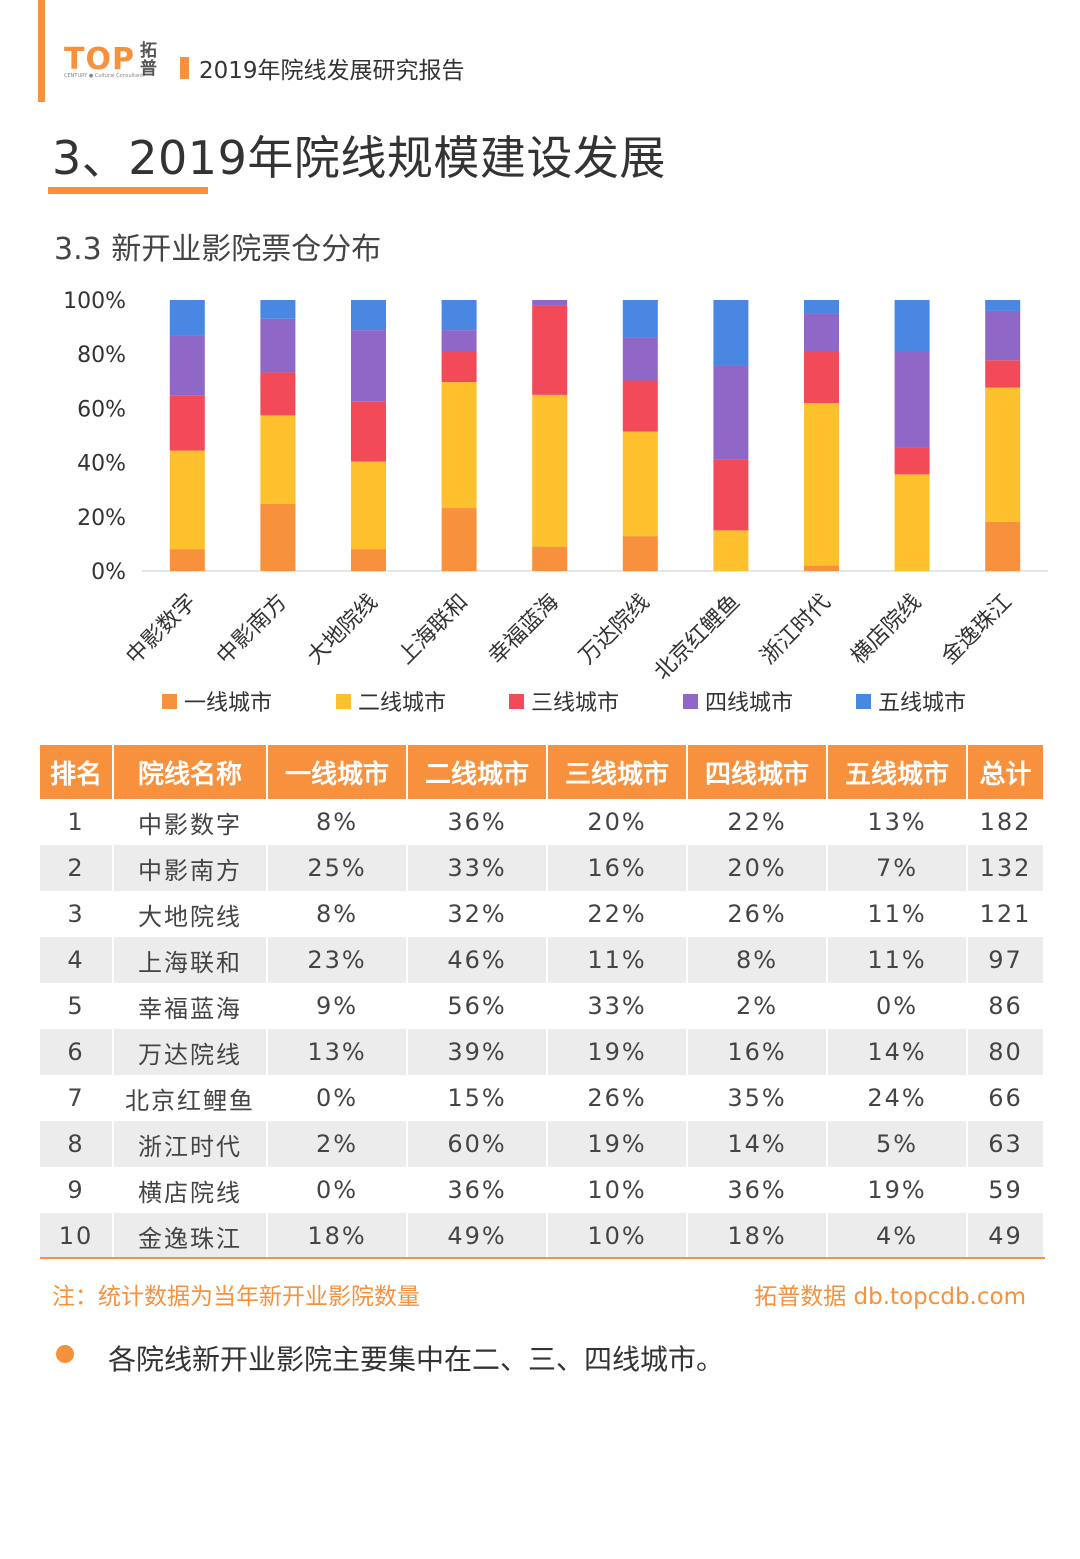 This screenshot has width=1080, height=1559. Describe the element at coordinates (101, 518) in the screenshot. I see `y-tick-label: 20%` at that location.